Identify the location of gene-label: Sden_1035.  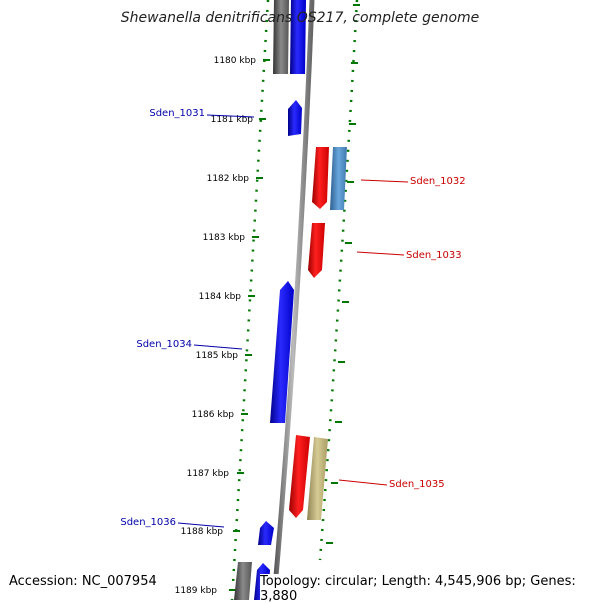
(417, 484).